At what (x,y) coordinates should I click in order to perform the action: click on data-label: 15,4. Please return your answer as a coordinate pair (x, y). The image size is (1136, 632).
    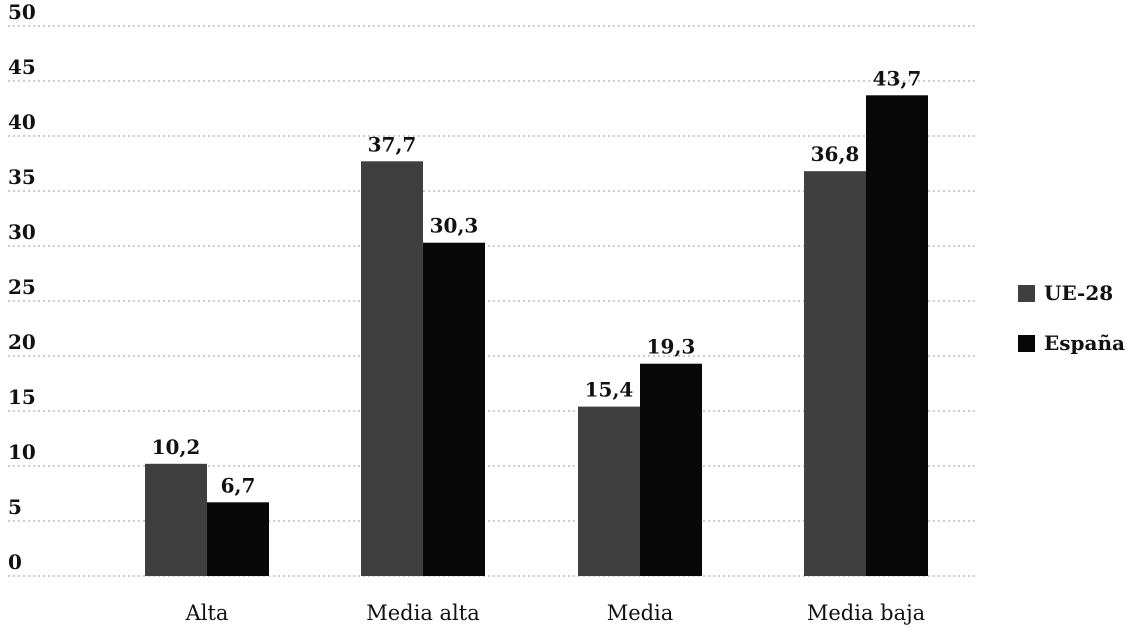
    Looking at the image, I should click on (609, 390).